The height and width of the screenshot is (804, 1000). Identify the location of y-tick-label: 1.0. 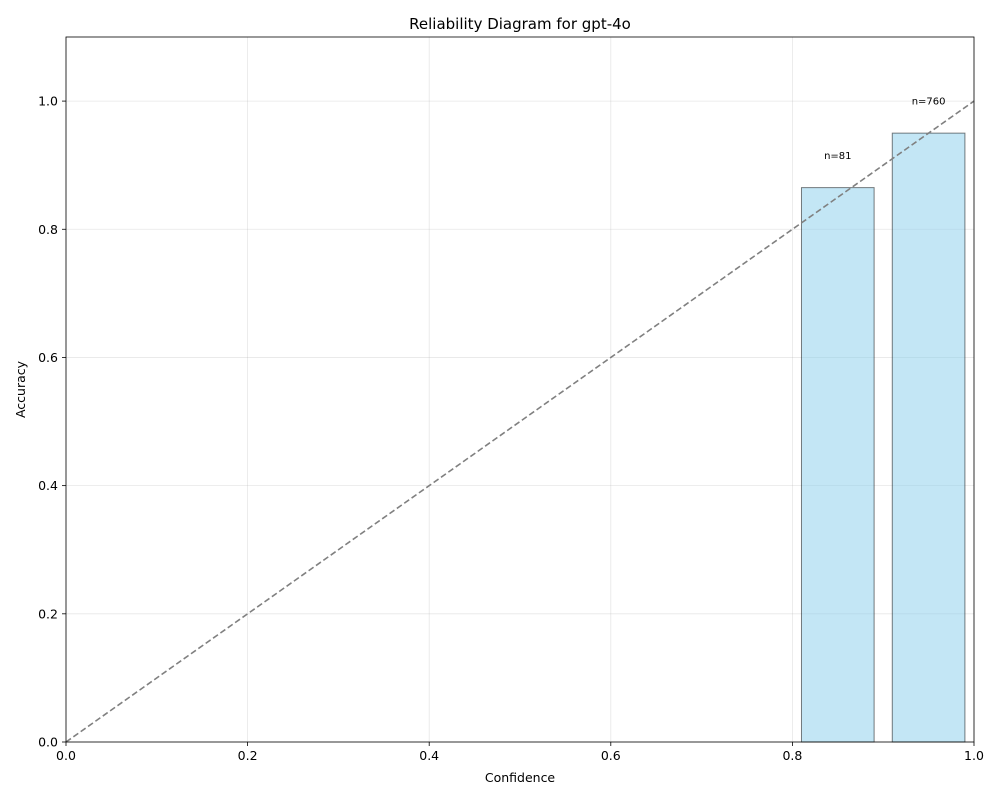
(48, 101).